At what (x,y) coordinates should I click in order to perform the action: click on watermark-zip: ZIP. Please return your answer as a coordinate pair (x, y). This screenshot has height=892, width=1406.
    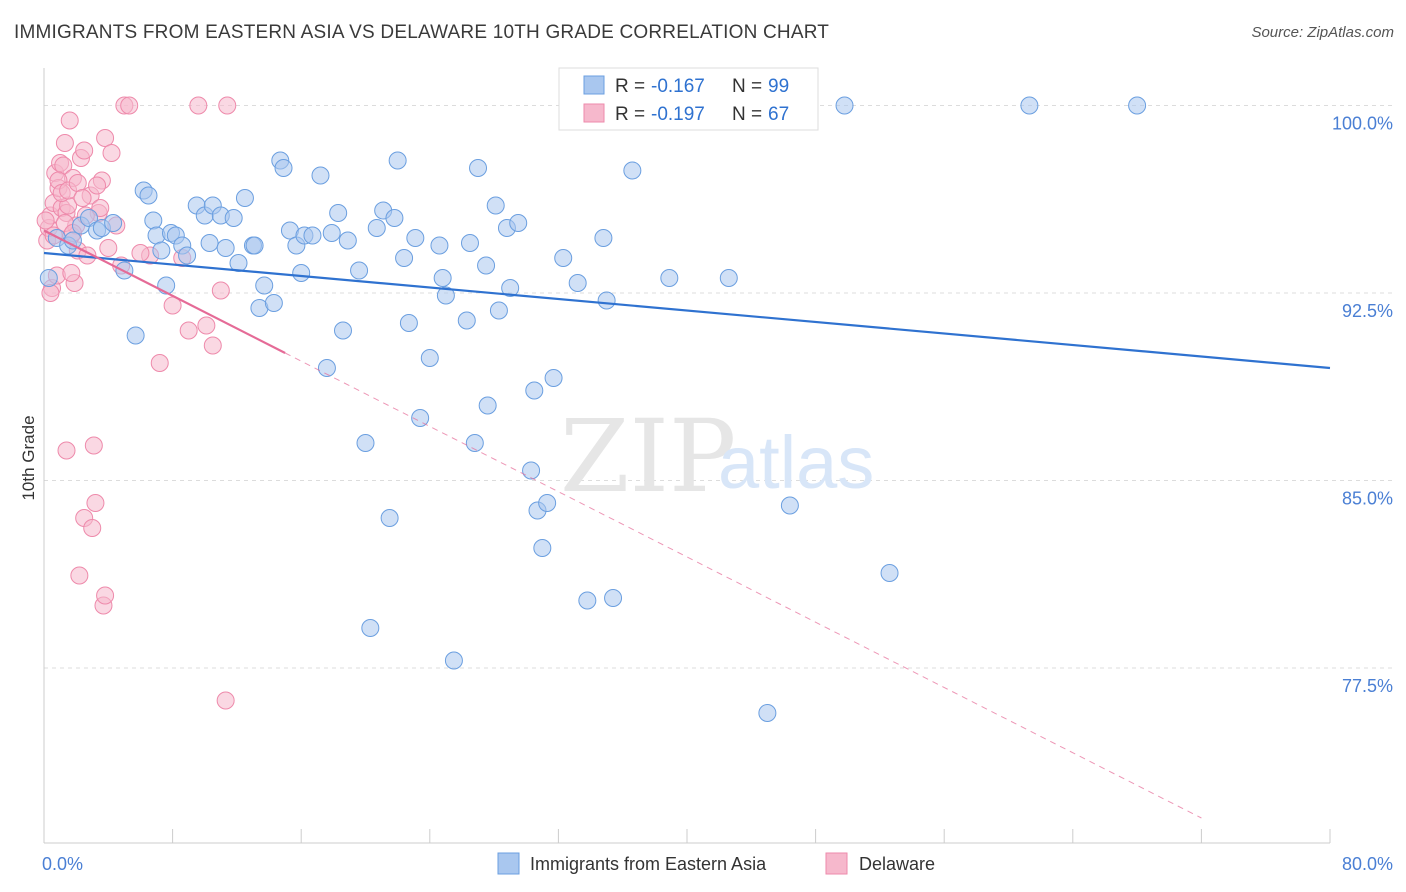
    Looking at the image, I should click on (648, 456).